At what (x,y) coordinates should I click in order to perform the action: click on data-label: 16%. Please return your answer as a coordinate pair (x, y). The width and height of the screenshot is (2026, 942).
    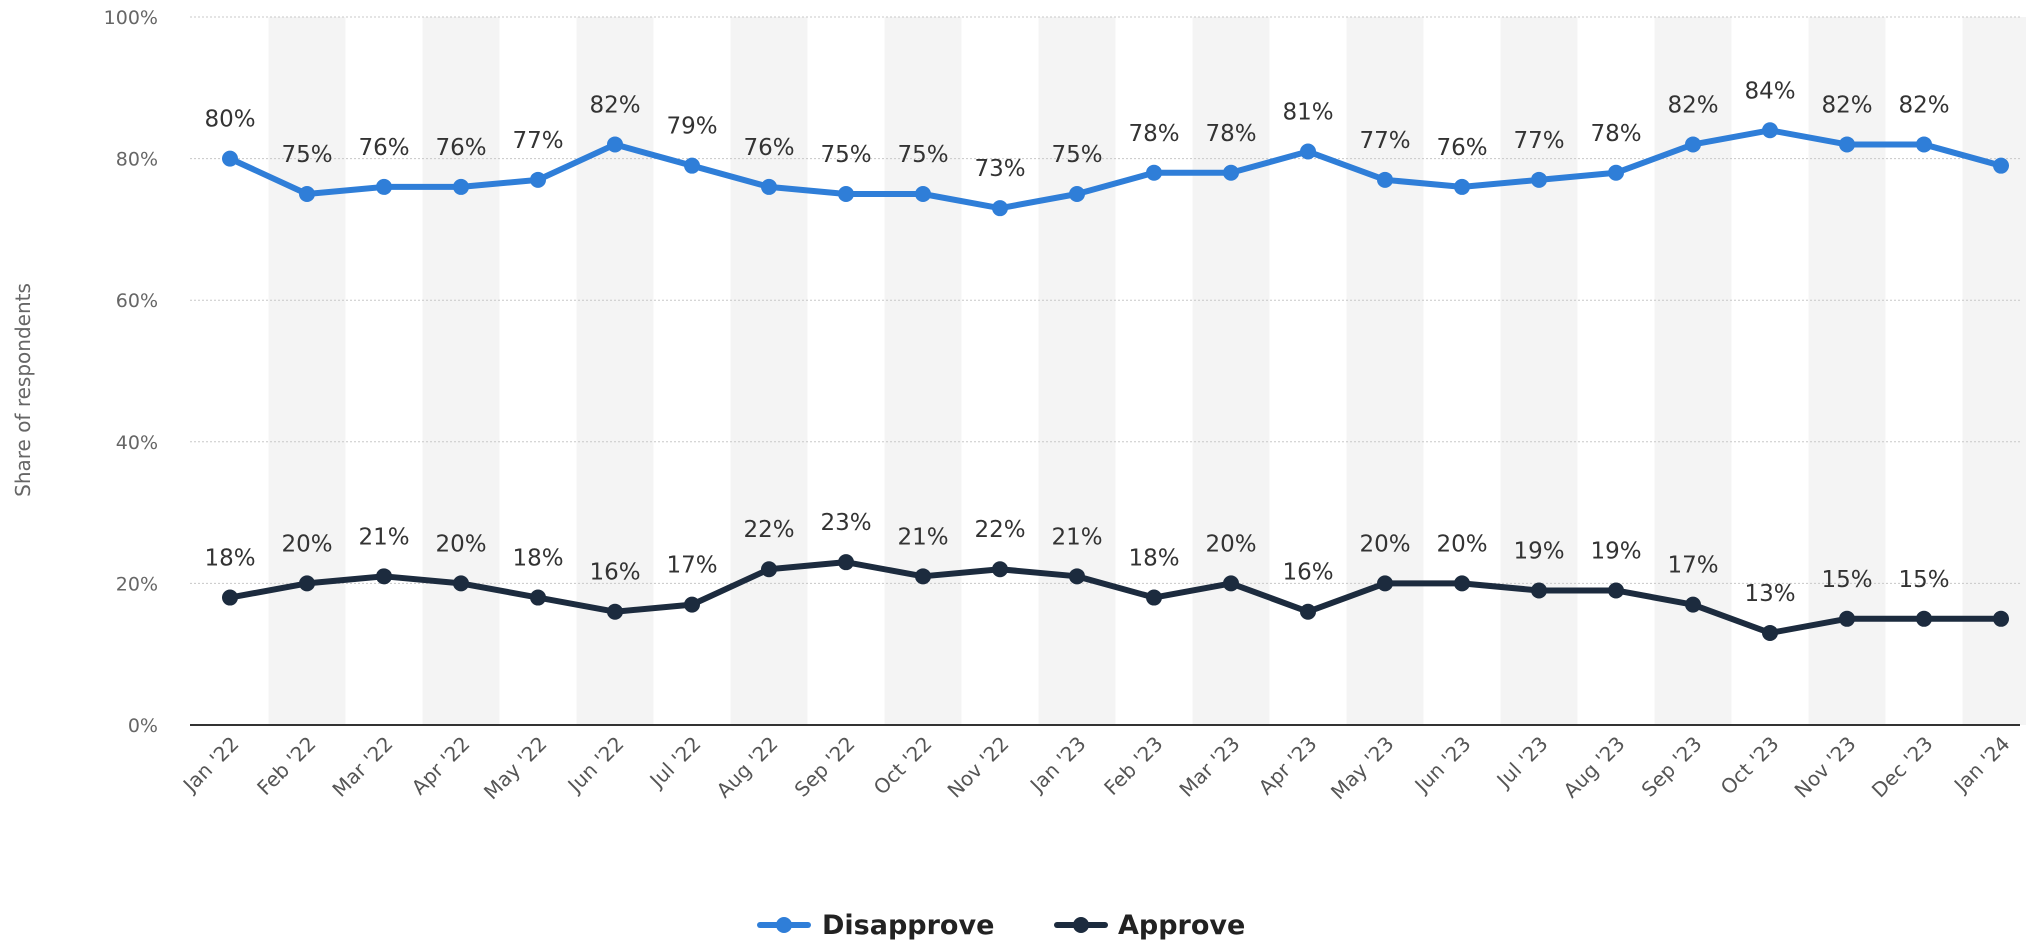
    Looking at the image, I should click on (1307, 573).